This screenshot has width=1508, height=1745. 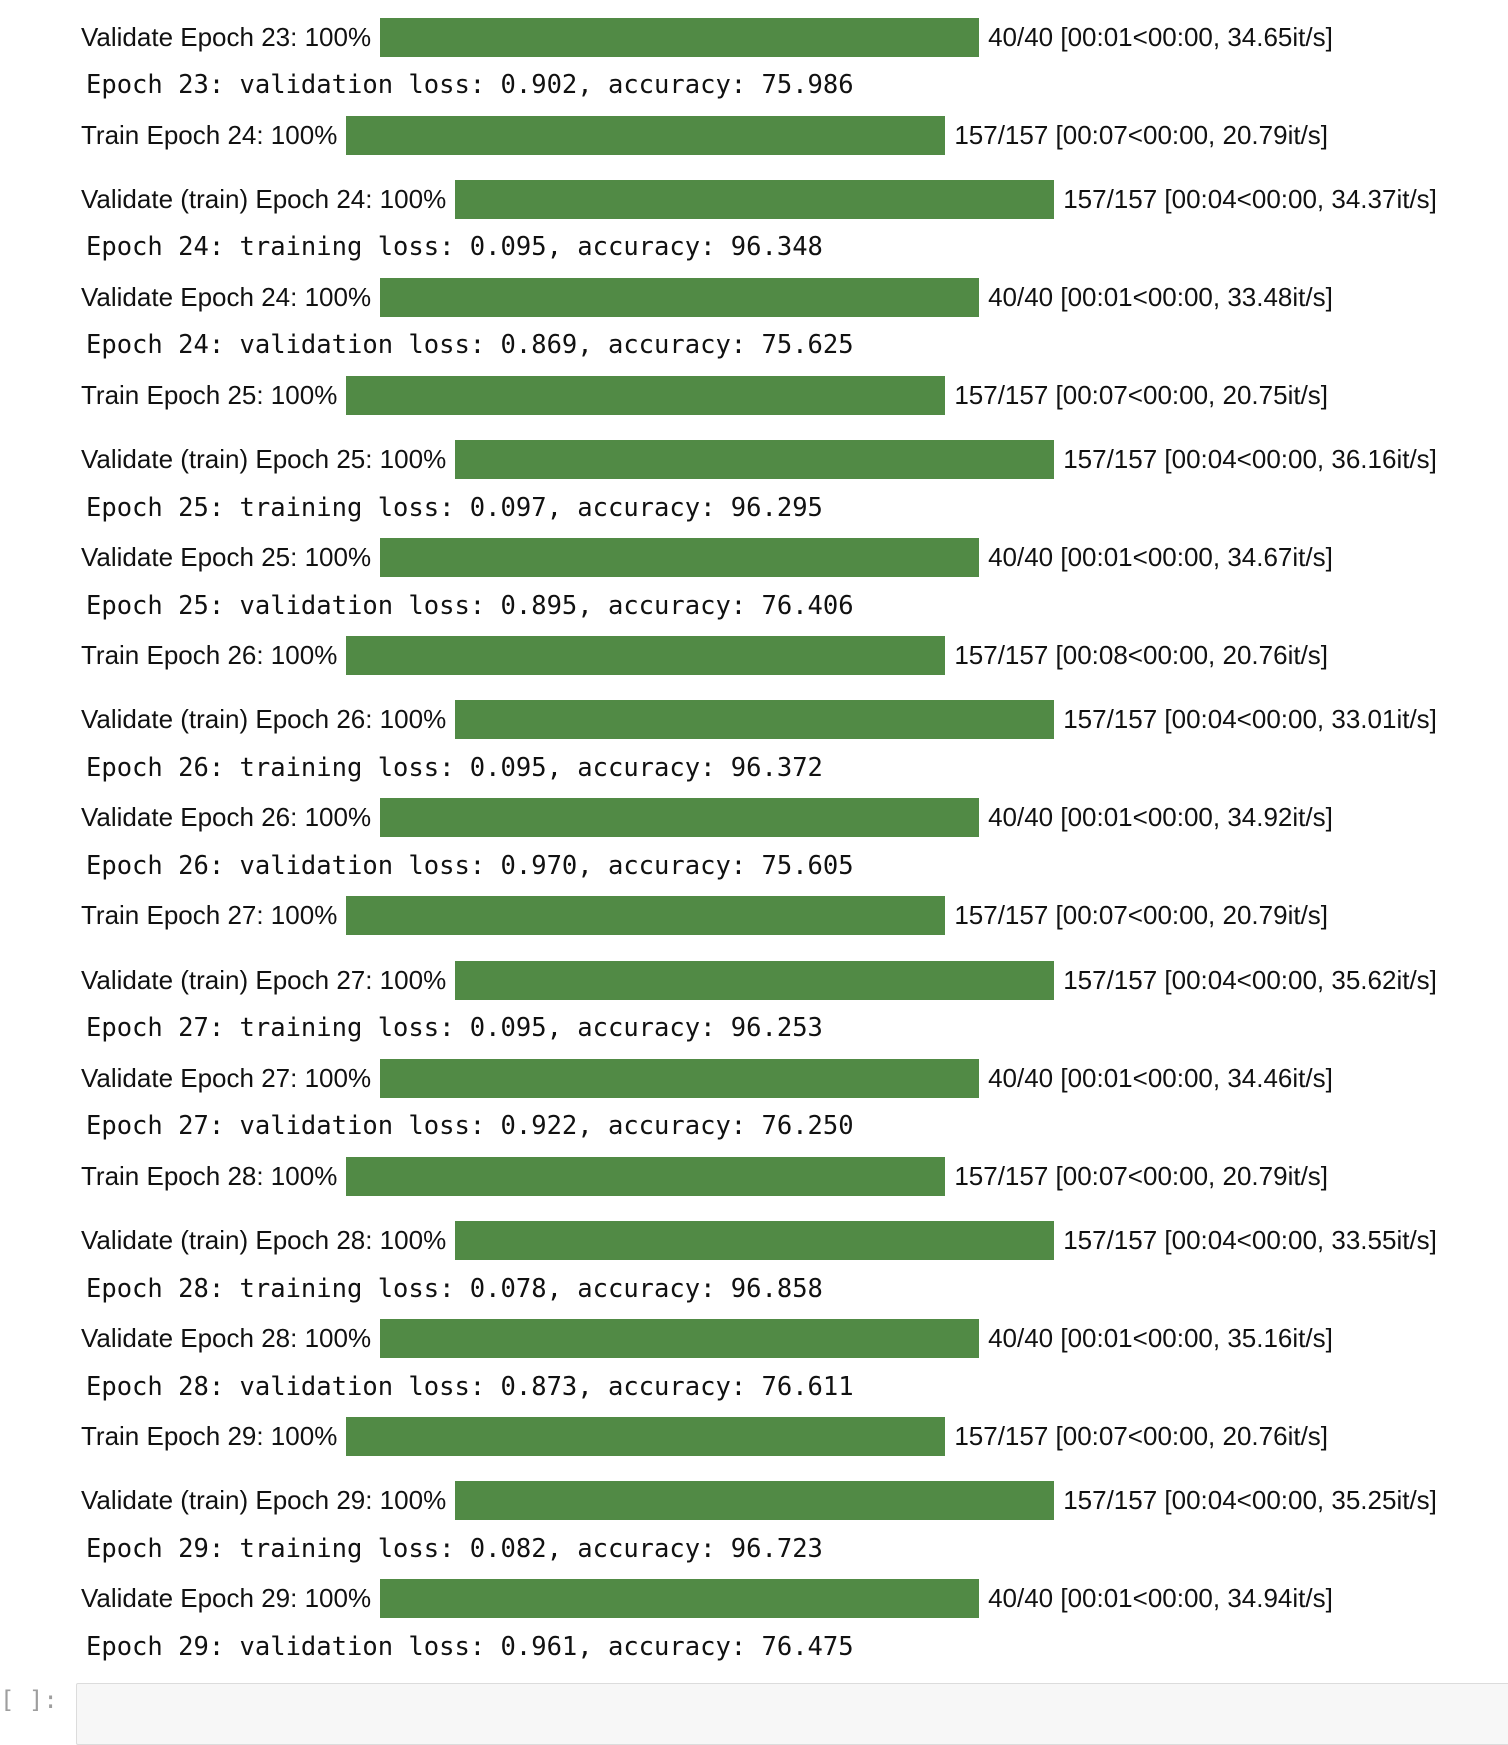 I want to click on progress-stats: 157/157 [00:04<00:00, 34.37it/s], so click(x=1250, y=198).